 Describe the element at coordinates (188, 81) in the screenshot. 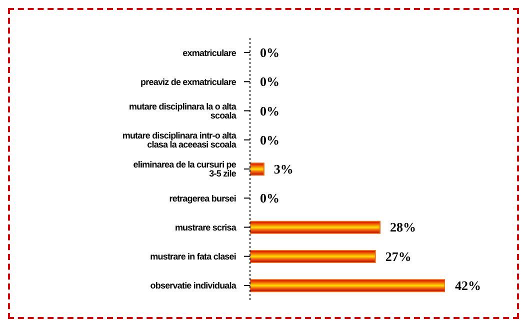

I see `y-tick-label: preaviz de exmatriculare` at that location.